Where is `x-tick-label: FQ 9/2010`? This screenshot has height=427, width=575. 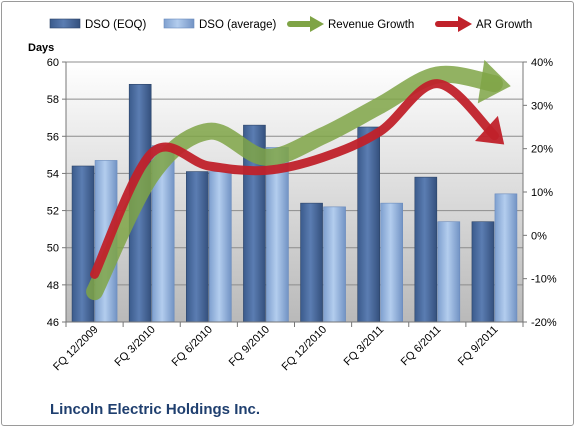 x-tick-label: FQ 9/2010 is located at coordinates (249, 346).